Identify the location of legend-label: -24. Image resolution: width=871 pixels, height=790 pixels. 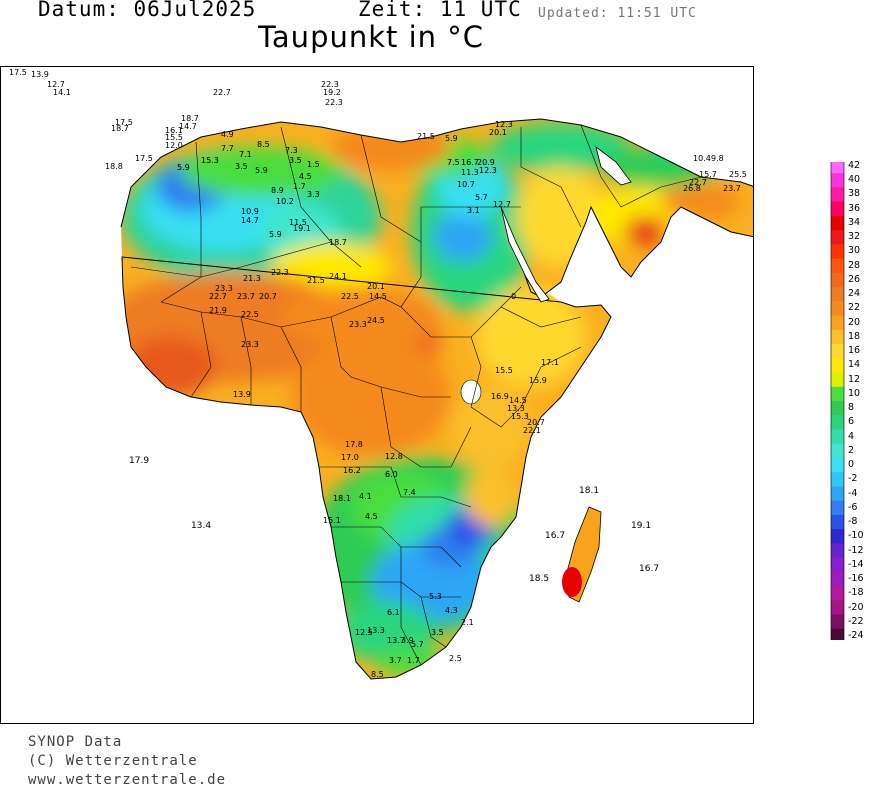
(856, 635).